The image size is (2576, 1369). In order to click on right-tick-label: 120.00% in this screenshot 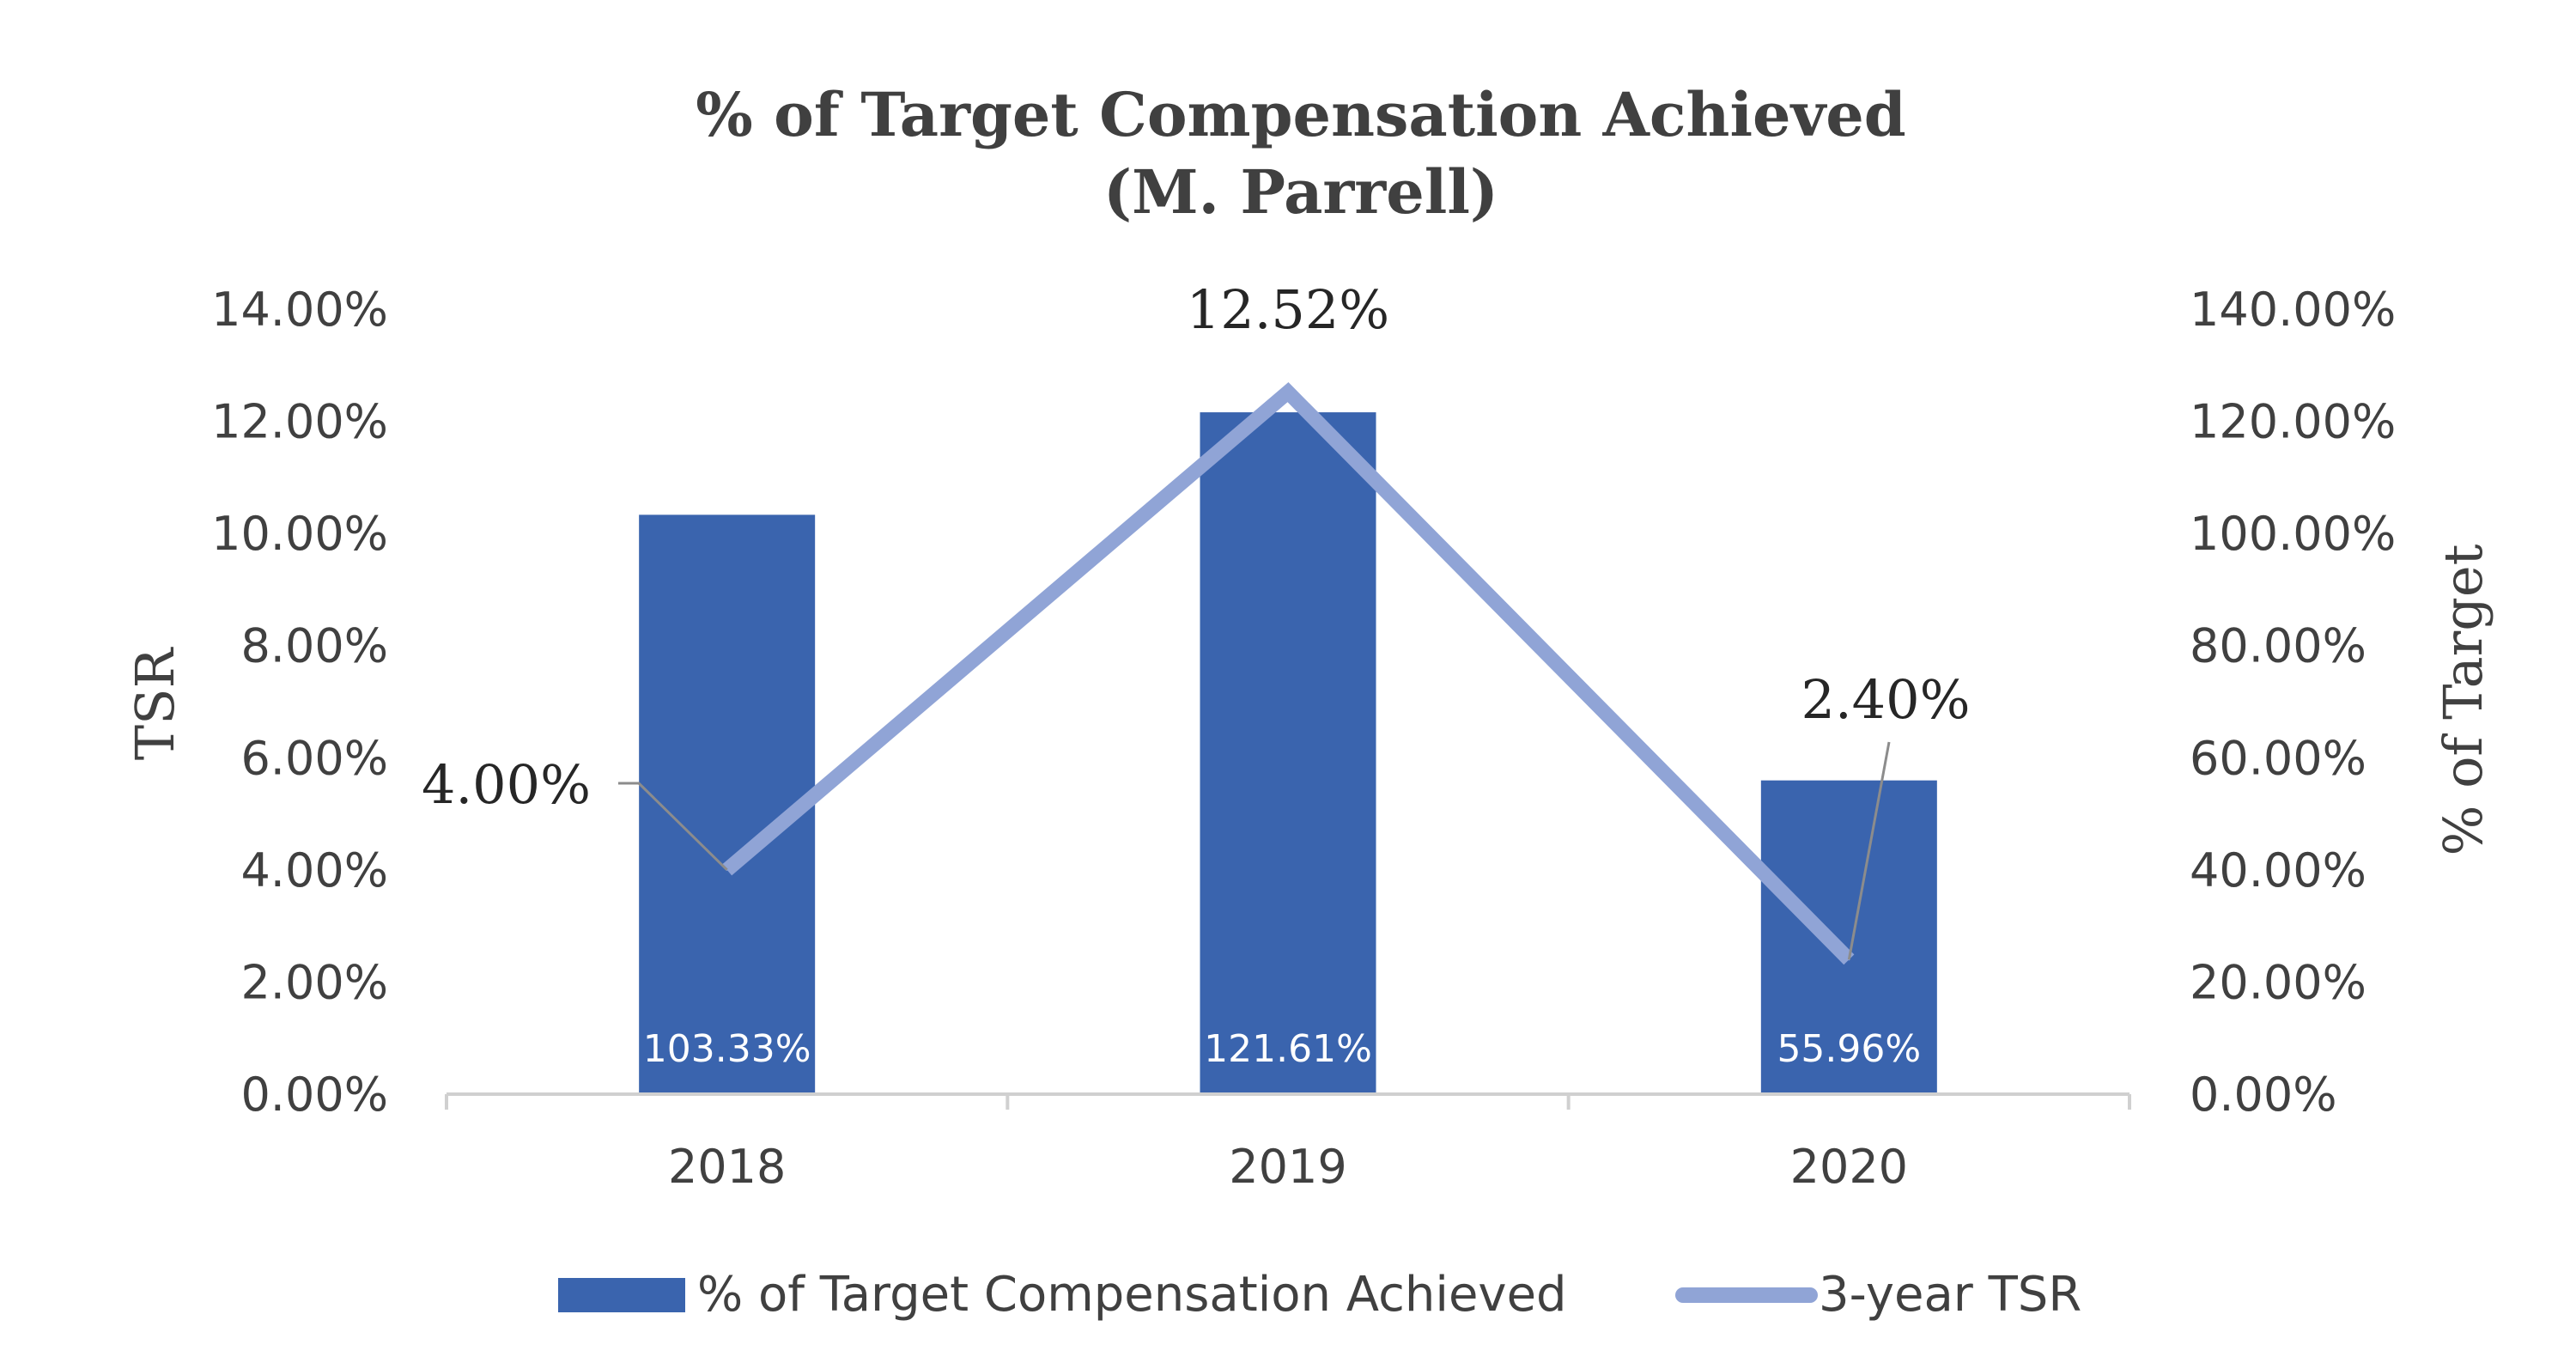, I will do `click(2293, 422)`.